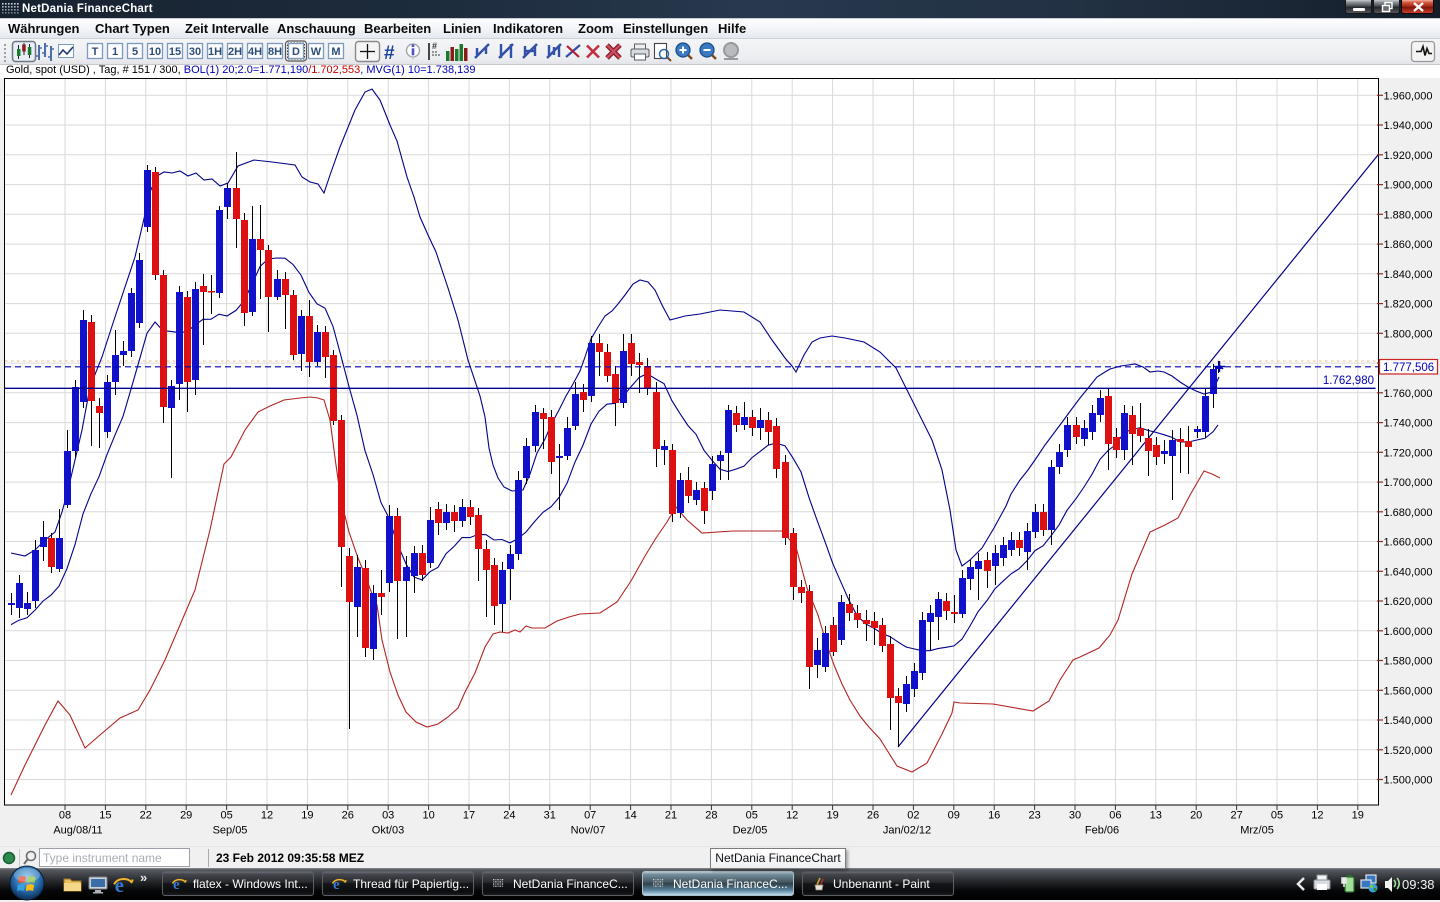  I want to click on svg-text: 27, so click(1236, 816).